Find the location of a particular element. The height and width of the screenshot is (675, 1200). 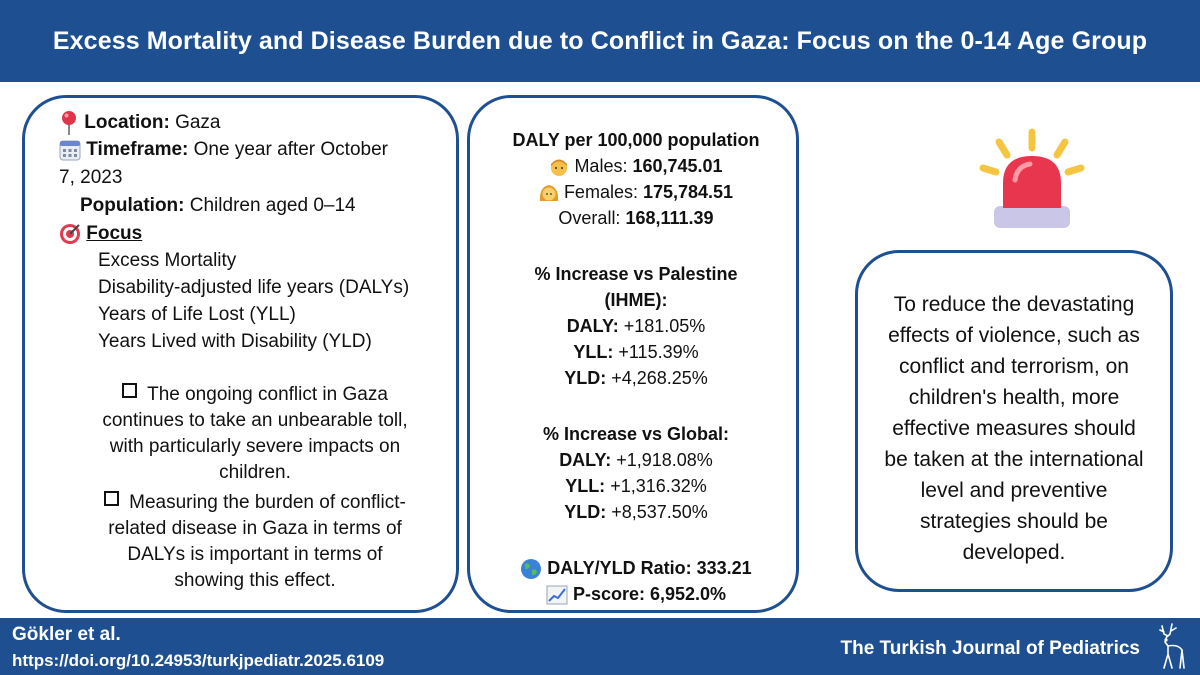

palestine-title: % Increase vs Palestine is located at coordinates (636, 274).